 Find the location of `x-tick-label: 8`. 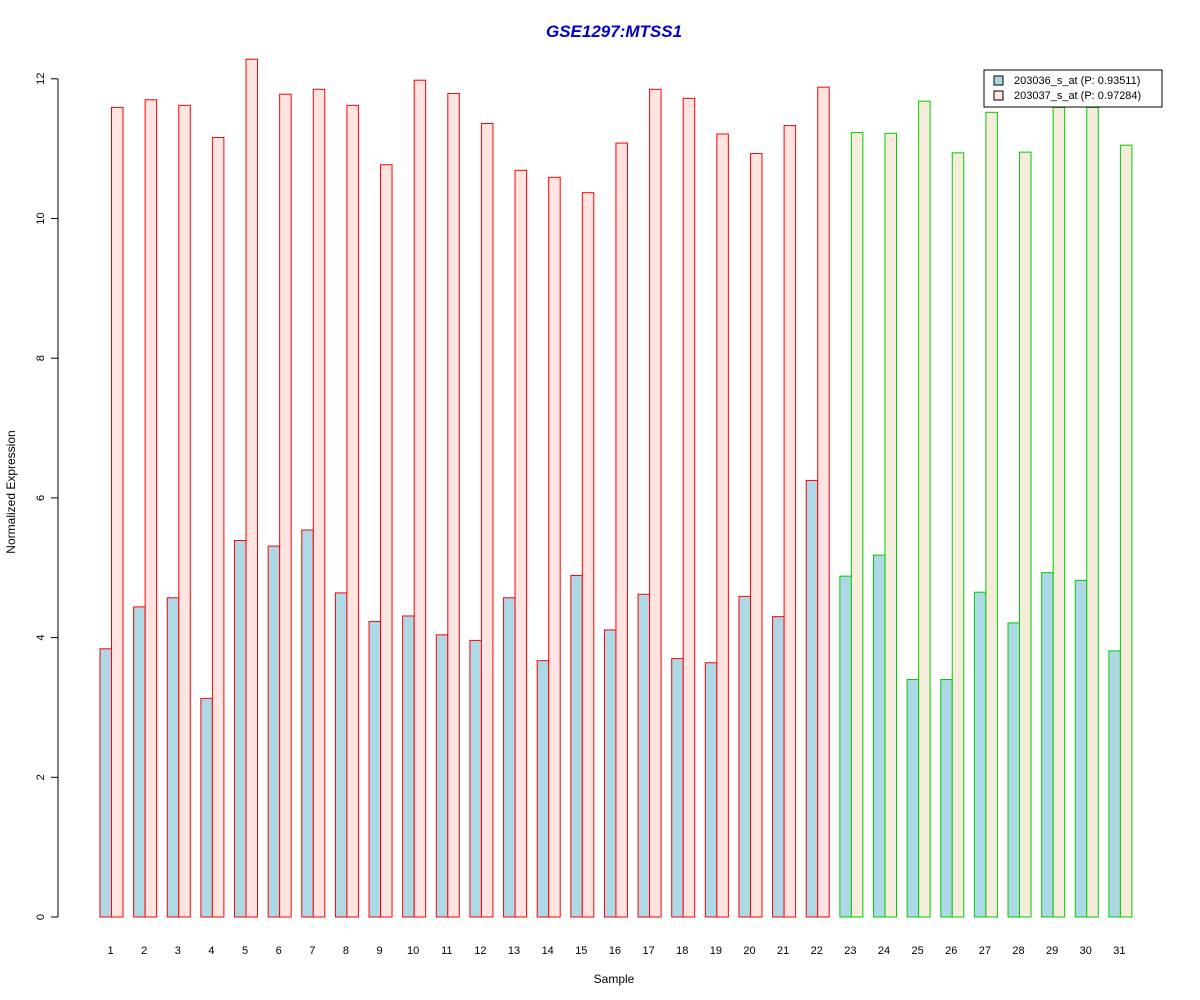

x-tick-label: 8 is located at coordinates (346, 951).